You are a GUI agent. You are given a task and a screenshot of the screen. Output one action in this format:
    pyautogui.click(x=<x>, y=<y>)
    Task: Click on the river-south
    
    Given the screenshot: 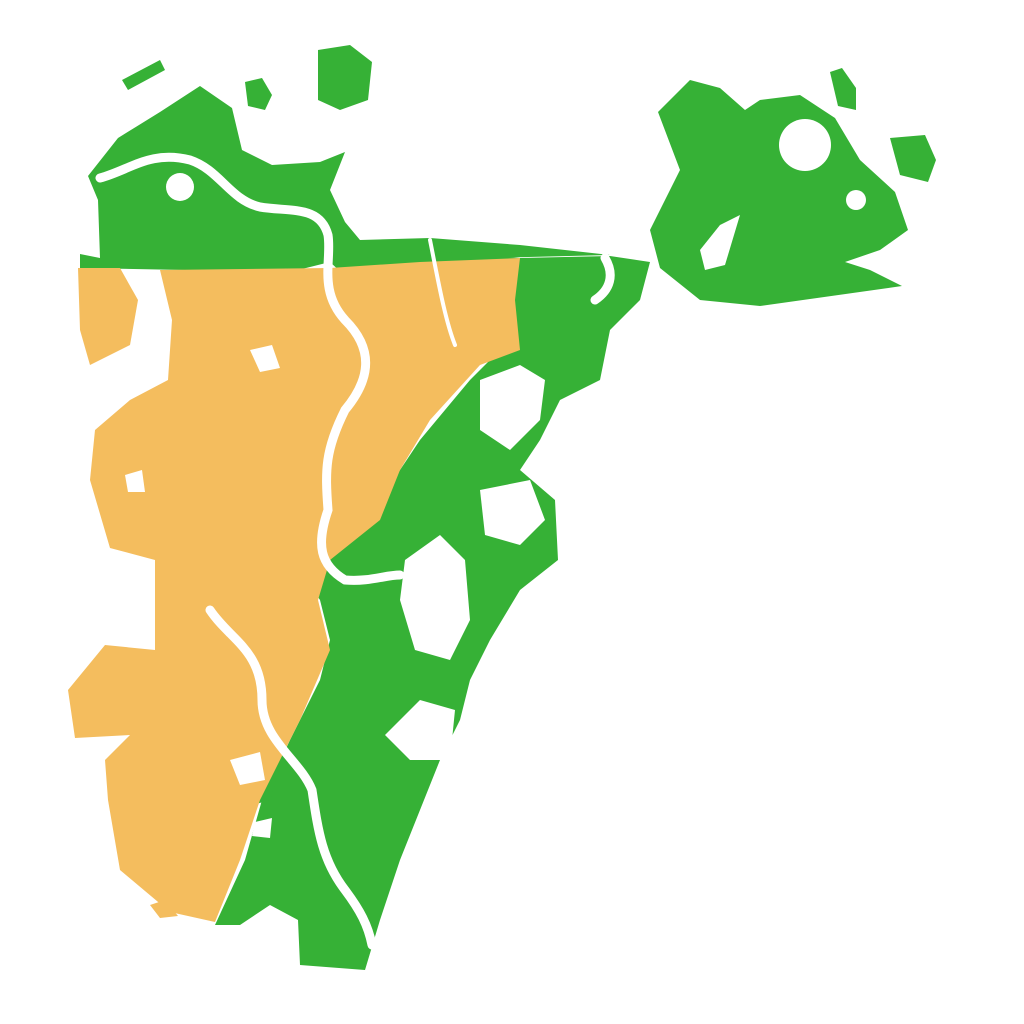 What is the action you would take?
    pyautogui.click(x=291, y=777)
    